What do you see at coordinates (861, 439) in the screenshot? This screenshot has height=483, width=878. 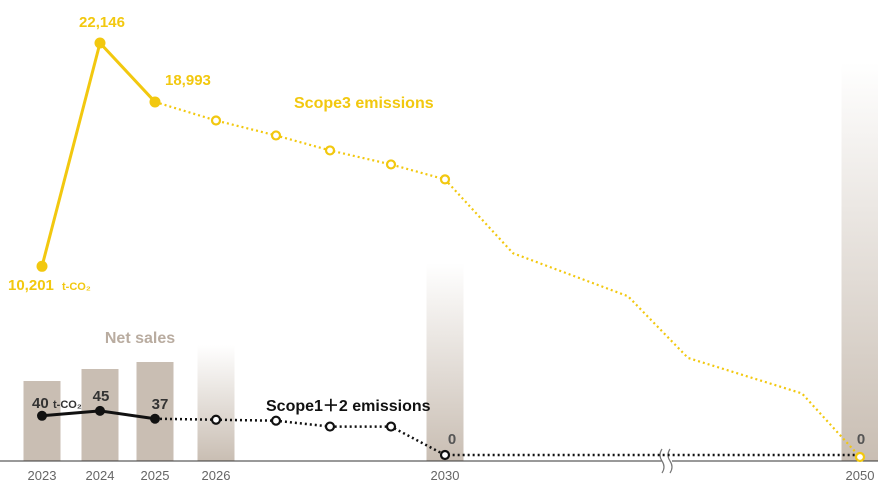 I see `scope3-label-2050: 0` at bounding box center [861, 439].